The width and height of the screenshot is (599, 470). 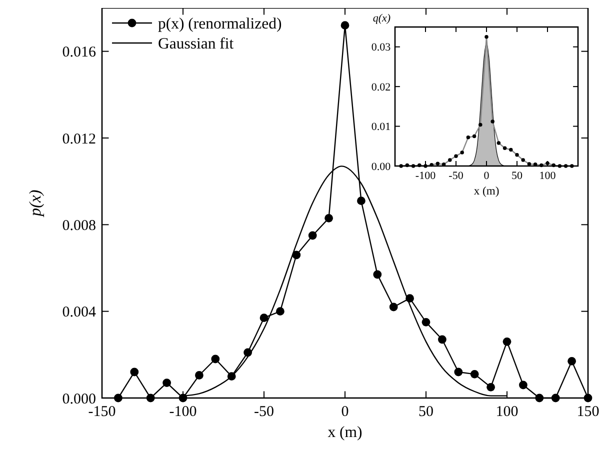 I want to click on legend-label: p(x) (renormalized), so click(x=220, y=24).